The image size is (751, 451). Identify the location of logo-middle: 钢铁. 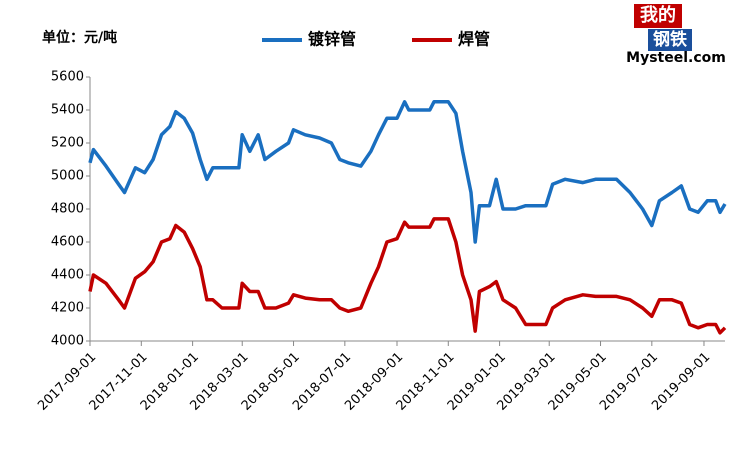
(670, 39).